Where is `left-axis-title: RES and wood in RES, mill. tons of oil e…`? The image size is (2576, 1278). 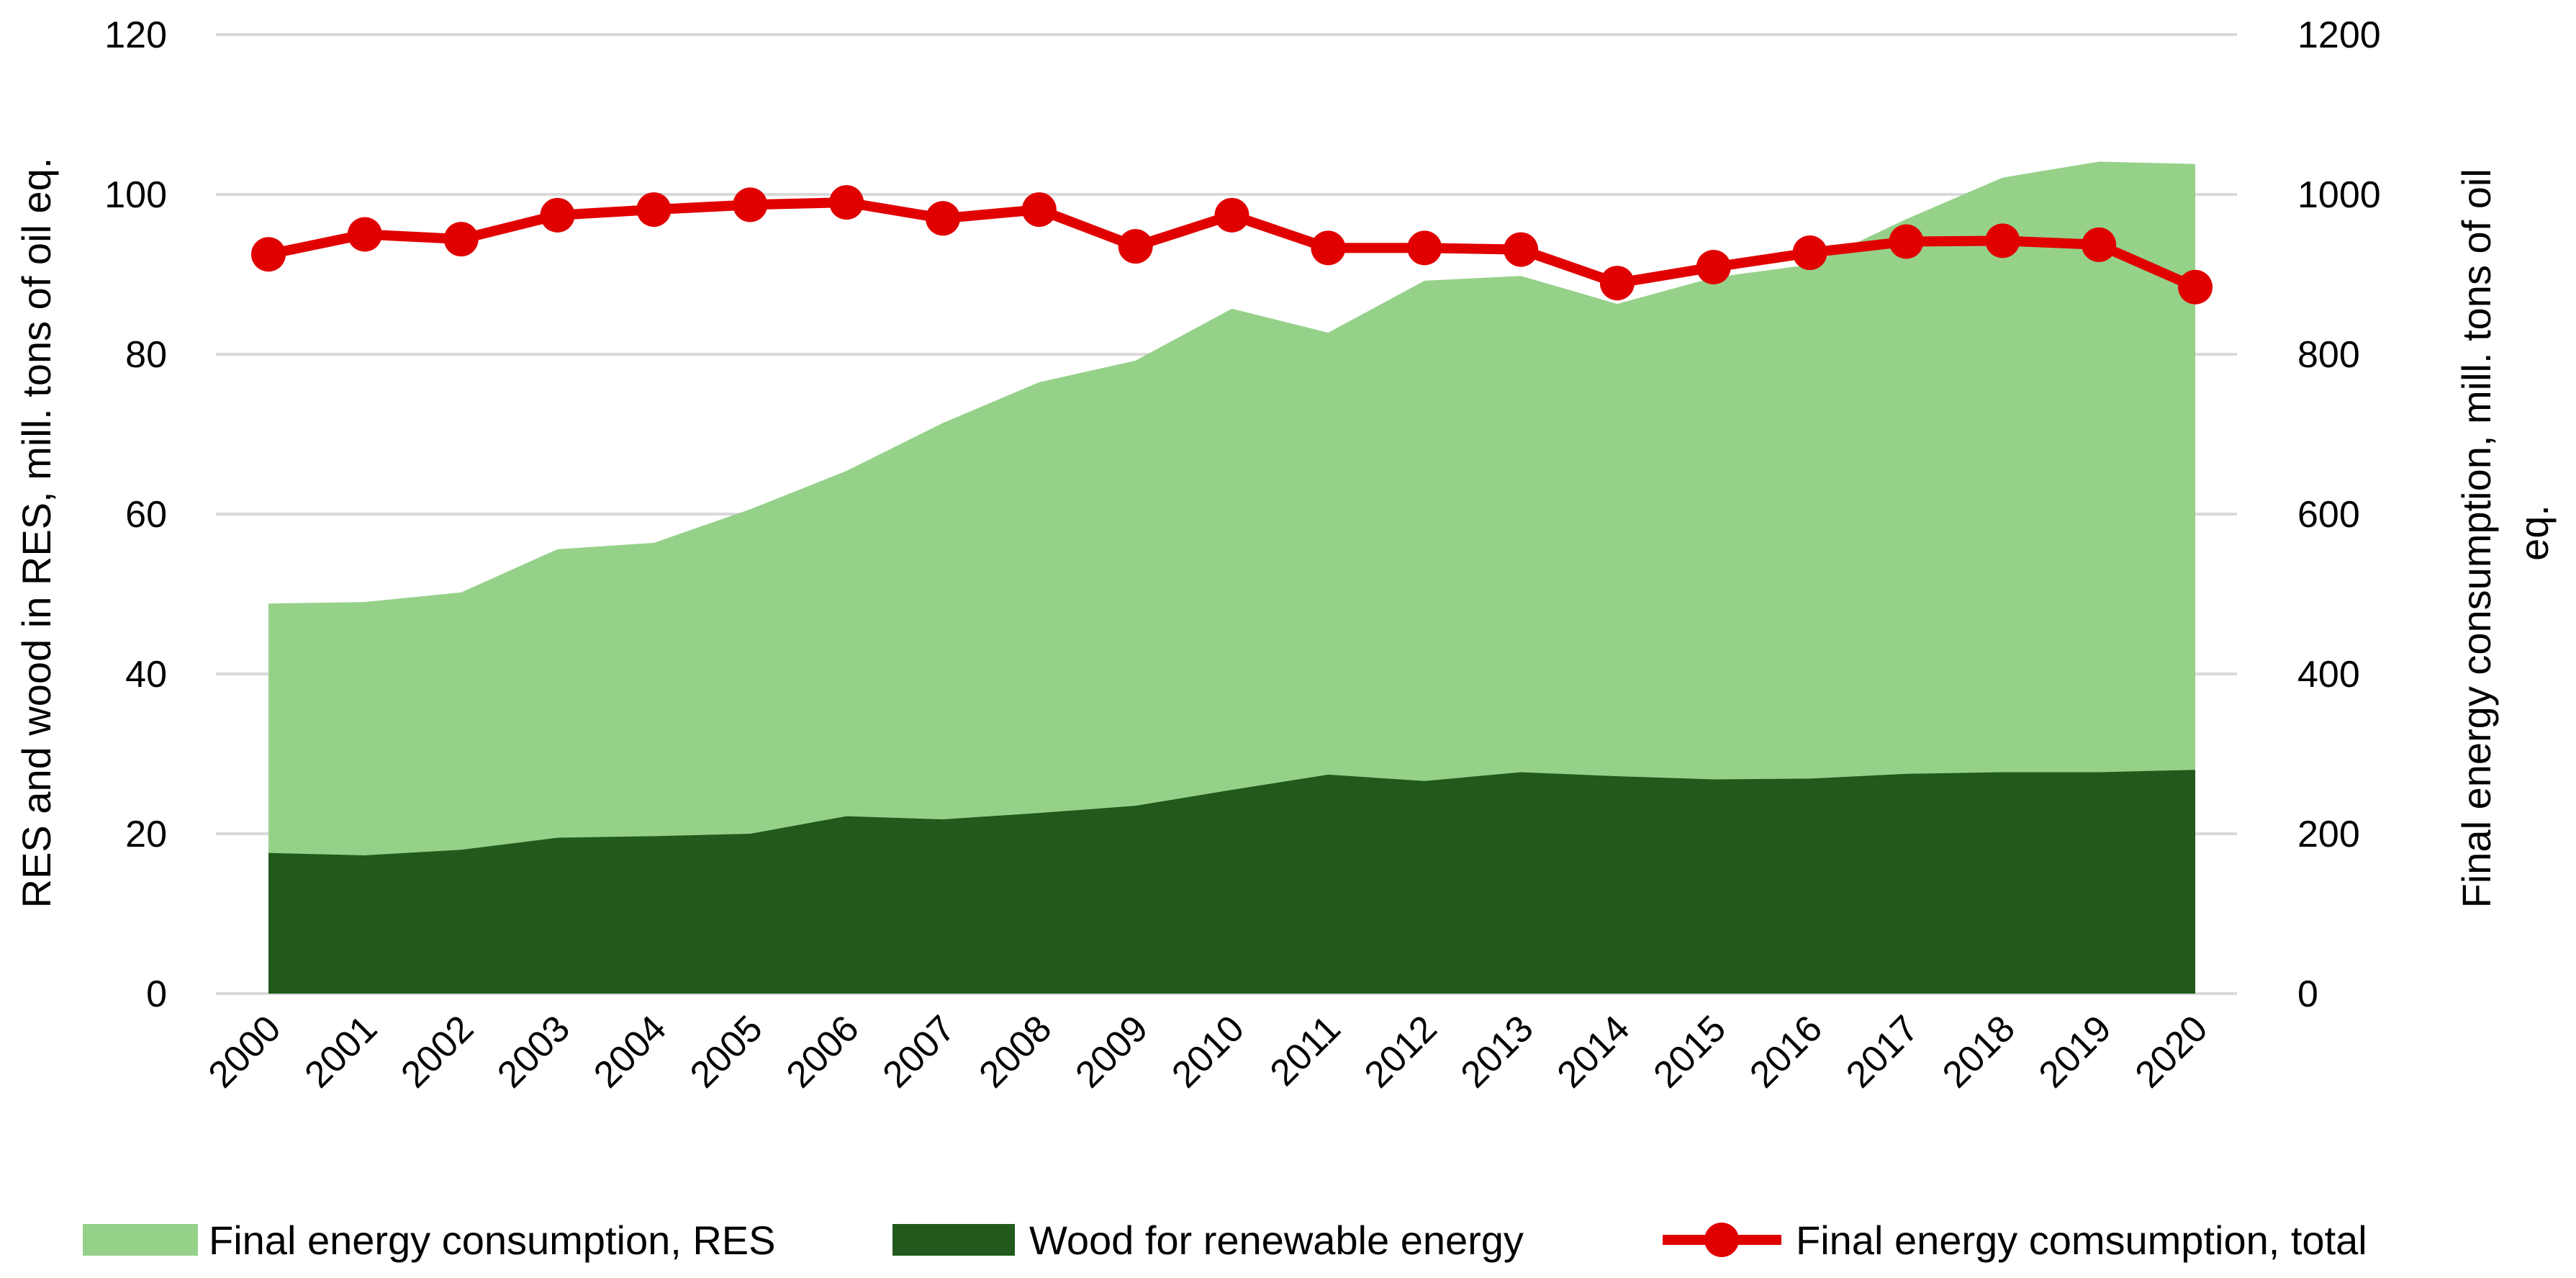 left-axis-title: RES and wood in RES, mill. tons of oil e… is located at coordinates (36, 533).